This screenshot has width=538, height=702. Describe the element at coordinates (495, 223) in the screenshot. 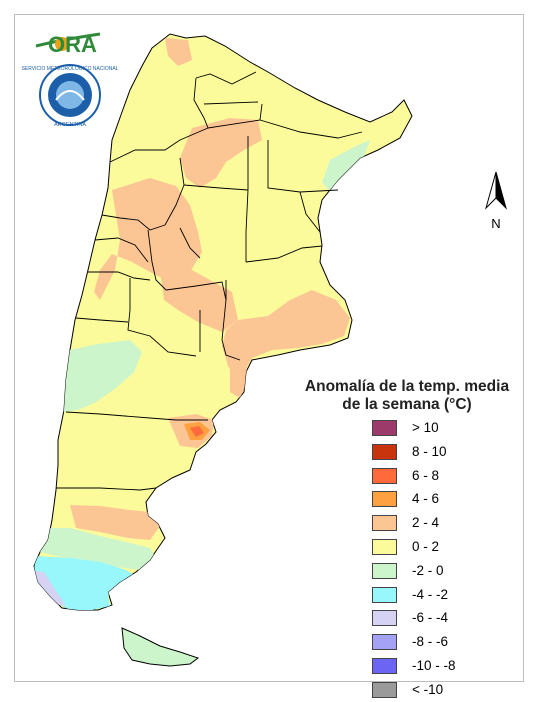

I see `north-label: N` at that location.